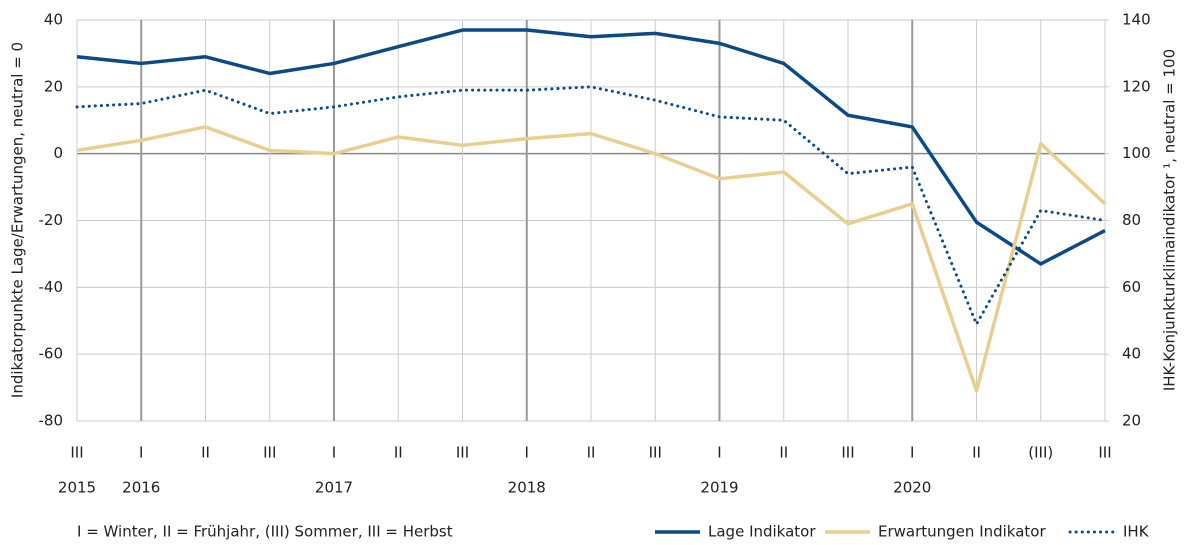  Describe the element at coordinates (912, 488) in the screenshot. I see `year-label: 2020` at that location.